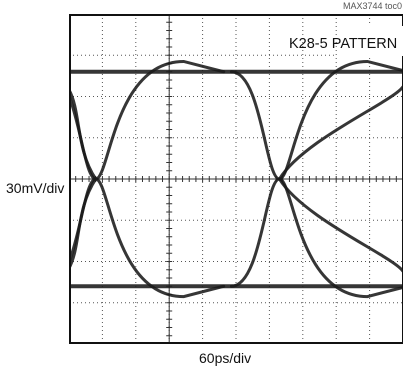 The image size is (403, 375). Describe the element at coordinates (340, 225) in the screenshot. I see `eye-right-exit-lower` at that location.